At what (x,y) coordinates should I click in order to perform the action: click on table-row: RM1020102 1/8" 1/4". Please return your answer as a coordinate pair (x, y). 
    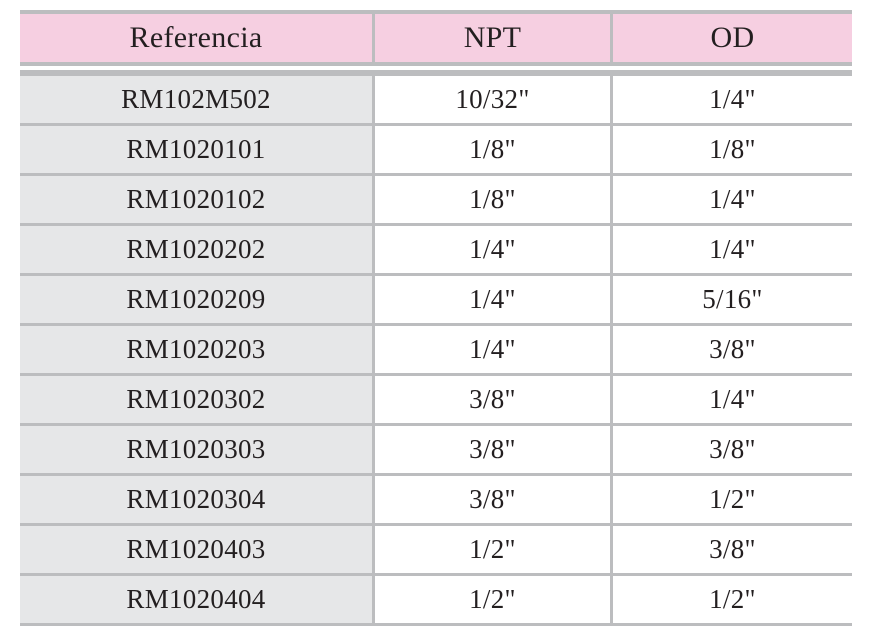
    Looking at the image, I should click on (436, 201).